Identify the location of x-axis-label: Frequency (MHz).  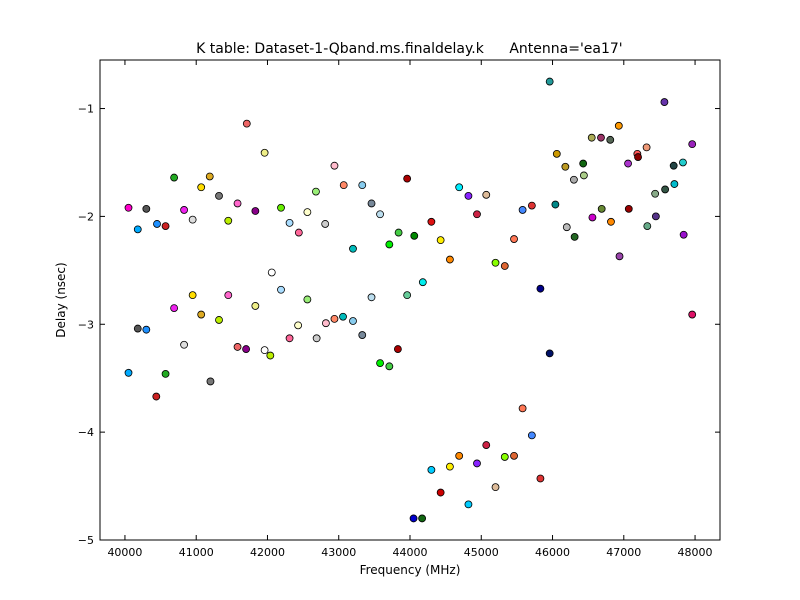
(410, 570).